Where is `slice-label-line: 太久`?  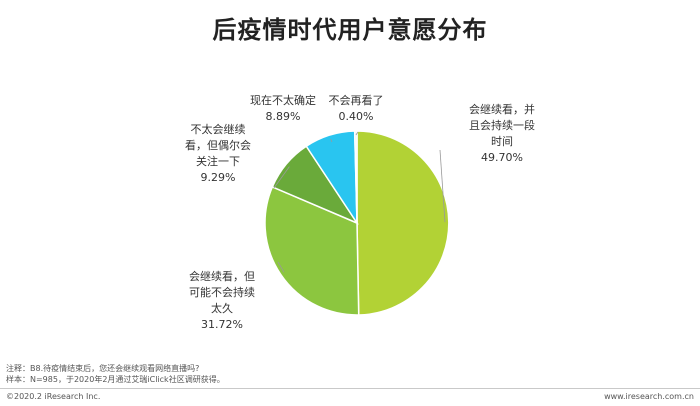
slice-label-line: 太久 is located at coordinates (222, 308).